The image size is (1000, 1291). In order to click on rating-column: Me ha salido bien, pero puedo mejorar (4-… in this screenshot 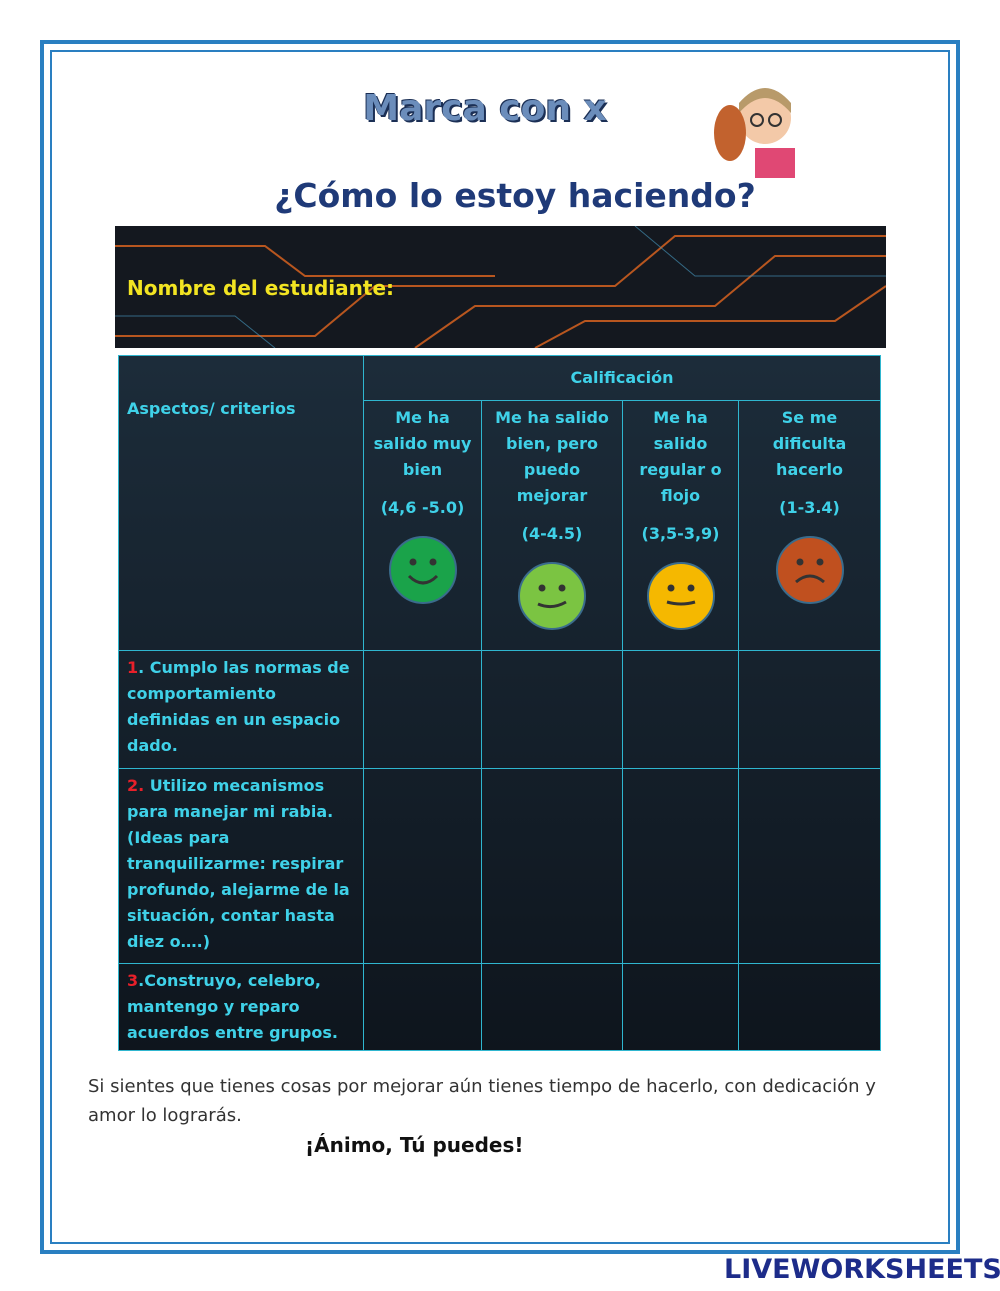, I will do `click(552, 525)`.